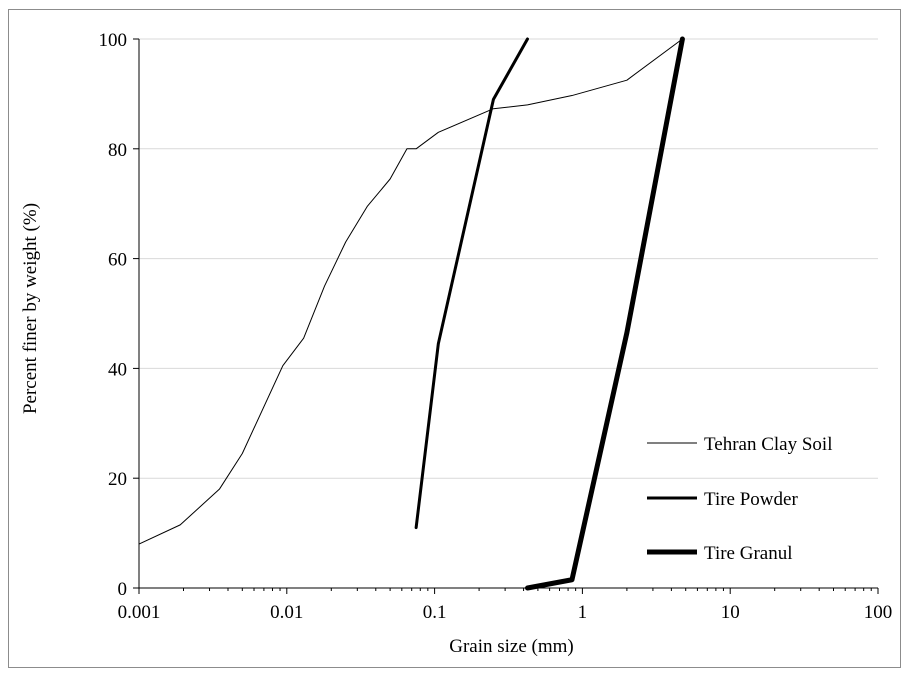 This screenshot has width=906, height=675. I want to click on y-tick-labels: 0 20 40 60 80 100, so click(113, 315).